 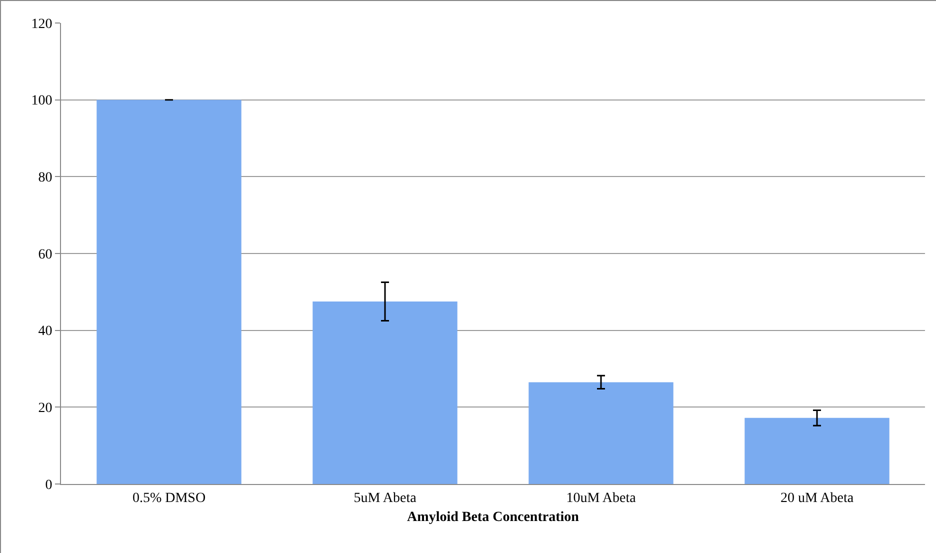 What do you see at coordinates (48, 485) in the screenshot?
I see `y-tick-label: 0` at bounding box center [48, 485].